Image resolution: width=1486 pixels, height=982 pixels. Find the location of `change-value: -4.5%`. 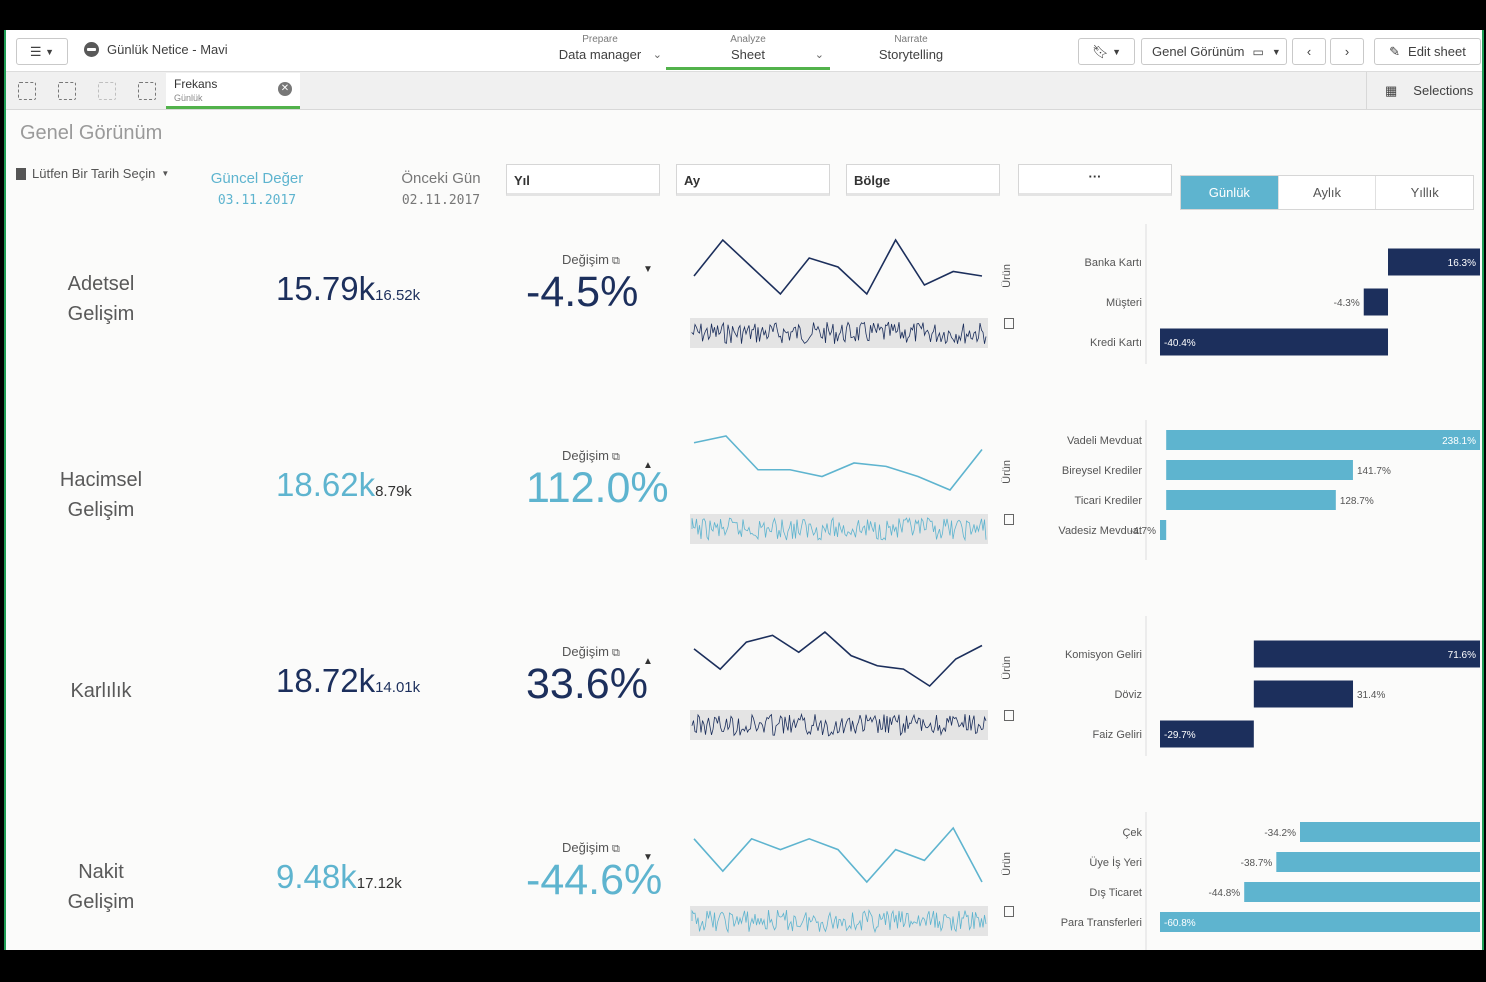

change-value: -4.5% is located at coordinates (582, 292).